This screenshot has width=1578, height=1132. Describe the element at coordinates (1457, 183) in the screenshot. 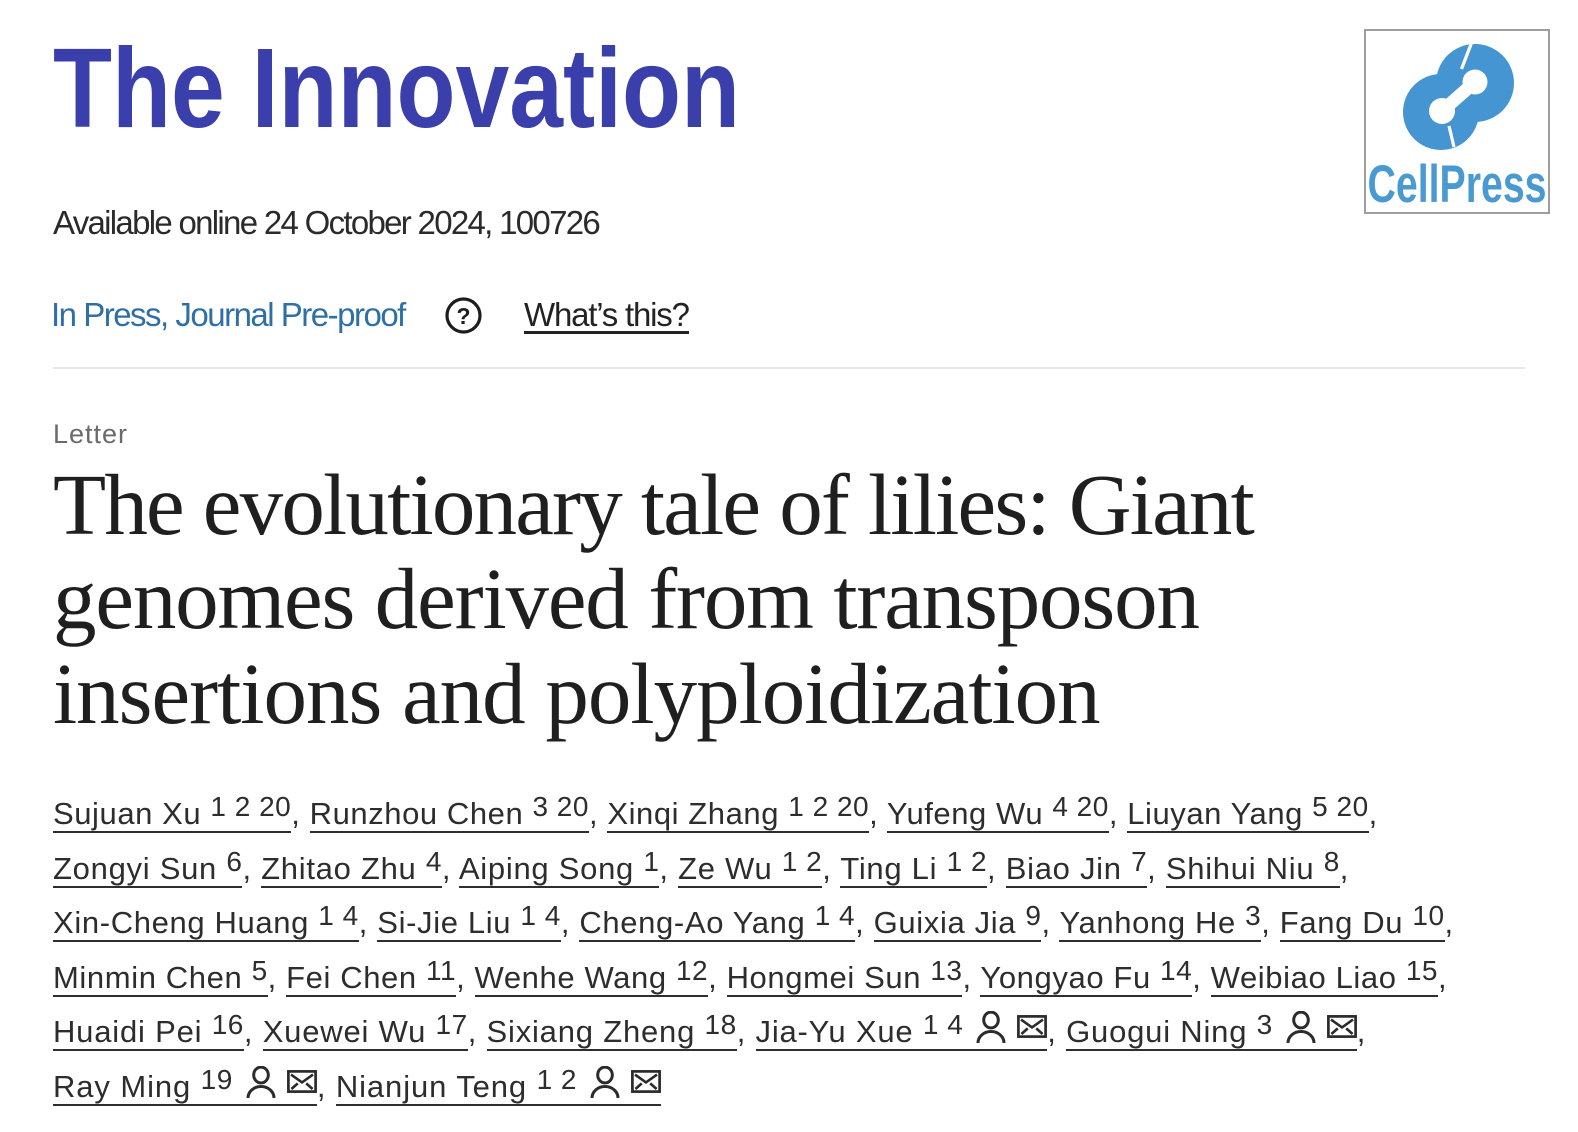

I see `svg-text: CellPress` at that location.